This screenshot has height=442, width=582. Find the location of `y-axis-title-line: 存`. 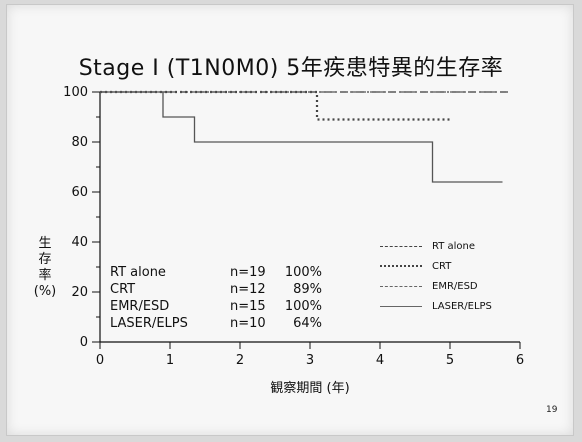

y-axis-title-line: 存 is located at coordinates (45, 259).